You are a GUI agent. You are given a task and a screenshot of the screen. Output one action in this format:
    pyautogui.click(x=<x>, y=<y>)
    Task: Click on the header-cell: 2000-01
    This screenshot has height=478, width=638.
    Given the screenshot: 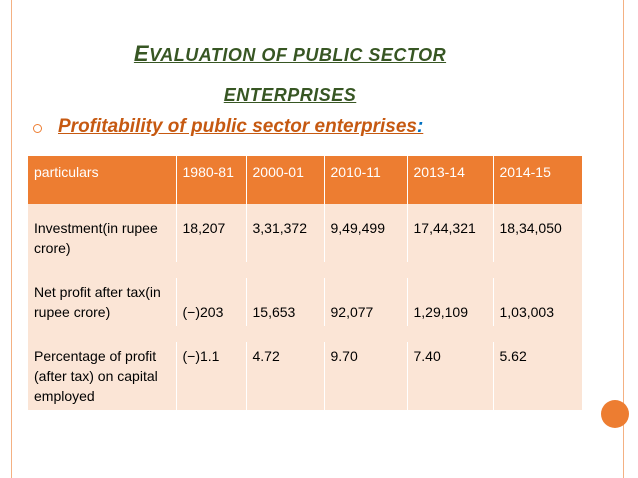 What is the action you would take?
    pyautogui.click(x=284, y=180)
    